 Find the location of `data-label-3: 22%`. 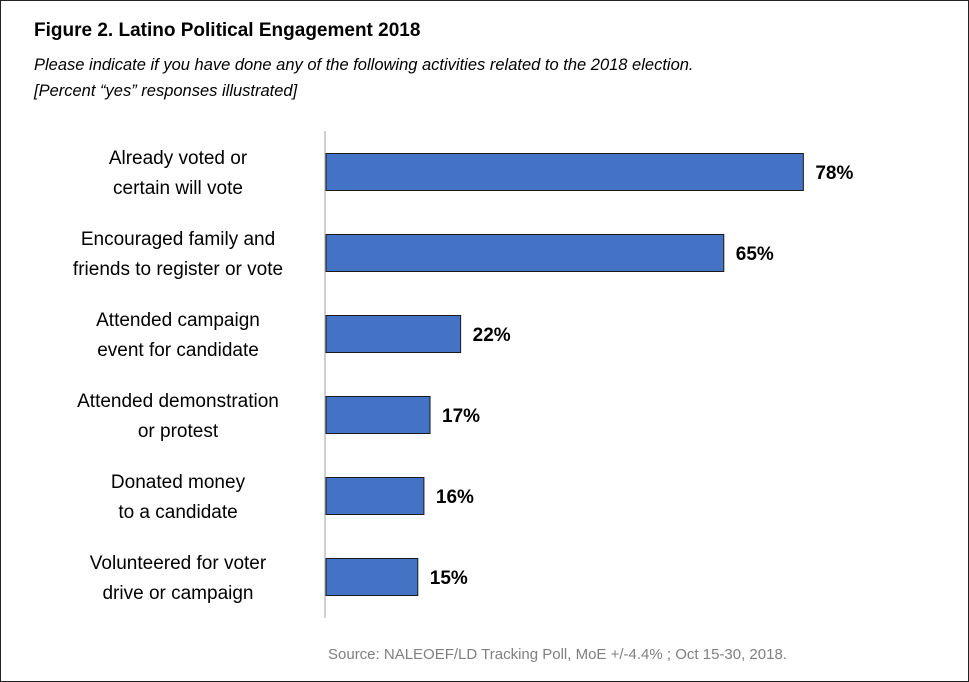

data-label-3: 22% is located at coordinates (492, 335).